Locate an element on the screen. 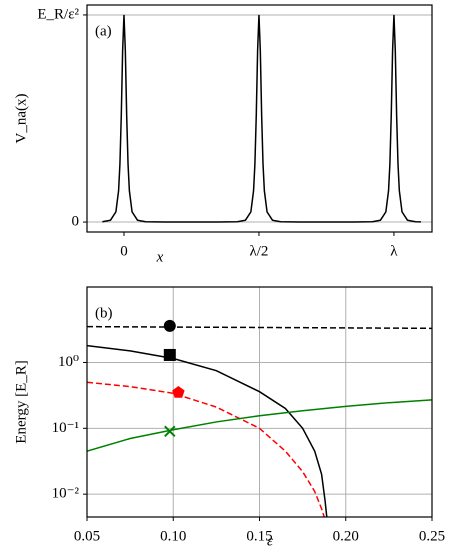  panel-label: (a) is located at coordinates (103, 31).